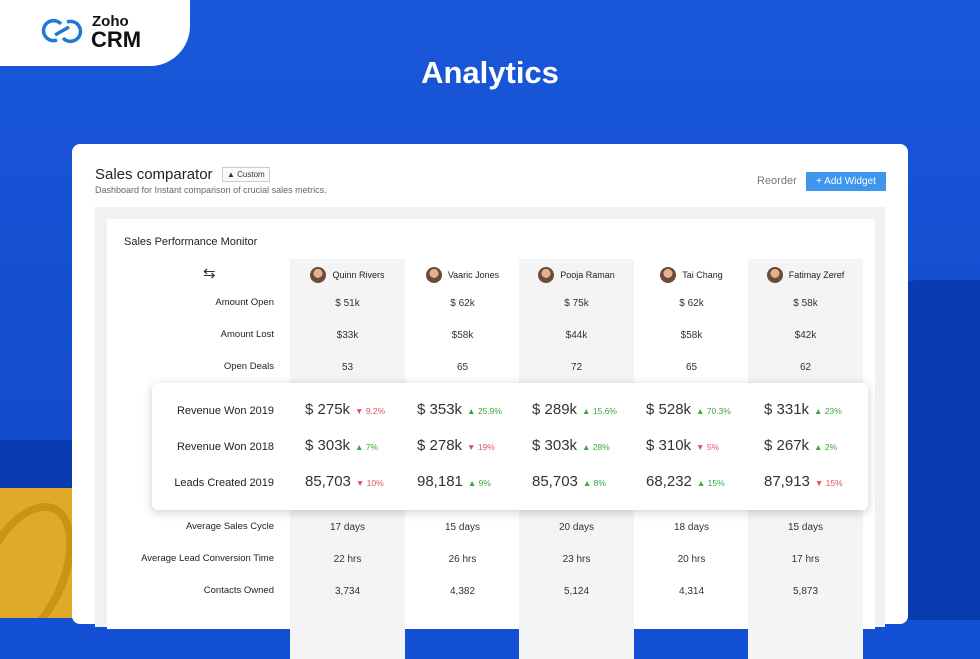  I want to click on change-percent: 2%, so click(831, 447).